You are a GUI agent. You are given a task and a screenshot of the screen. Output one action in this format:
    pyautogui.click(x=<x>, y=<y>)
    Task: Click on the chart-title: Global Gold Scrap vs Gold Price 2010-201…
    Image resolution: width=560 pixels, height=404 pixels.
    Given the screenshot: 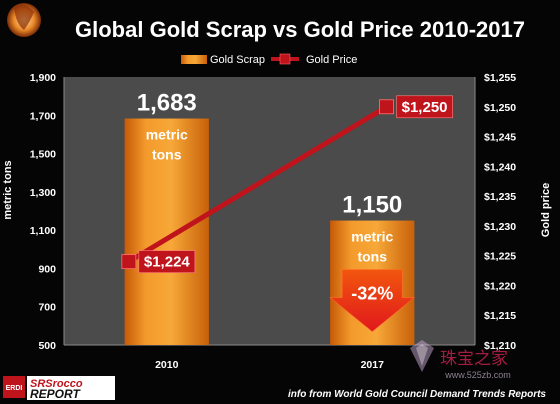 What is the action you would take?
    pyautogui.click(x=300, y=29)
    